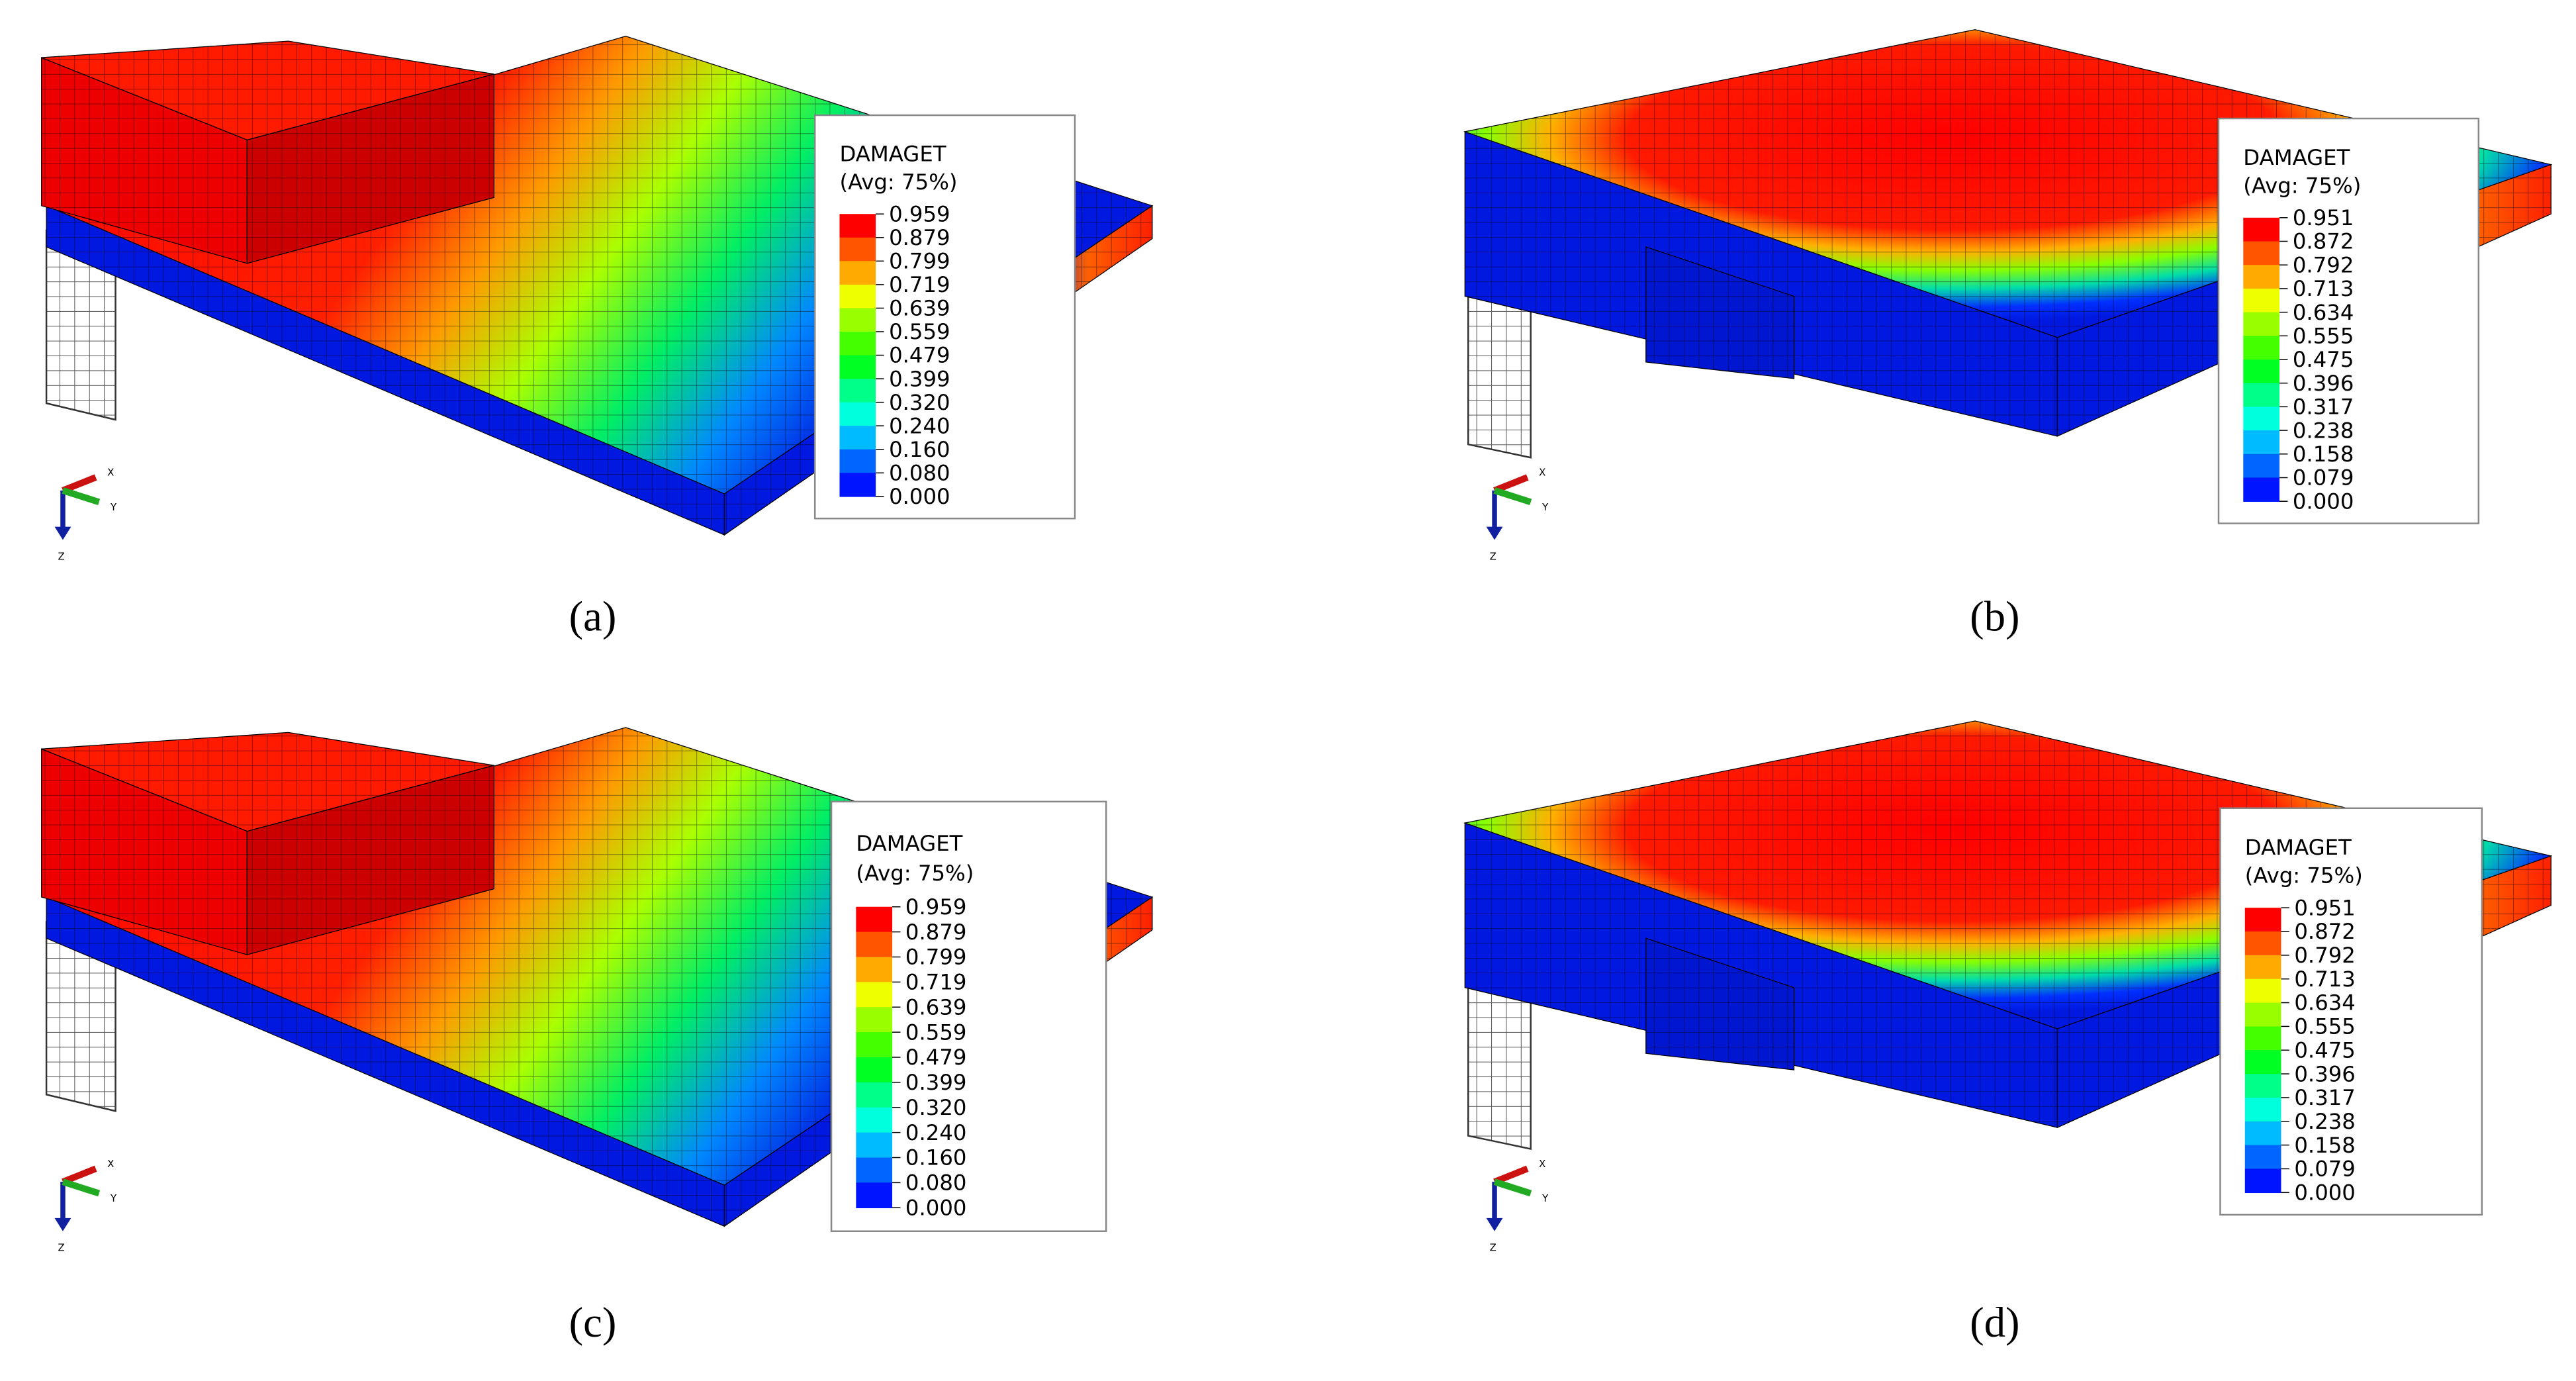  I want to click on legend-value: 0.713, so click(2323, 288).